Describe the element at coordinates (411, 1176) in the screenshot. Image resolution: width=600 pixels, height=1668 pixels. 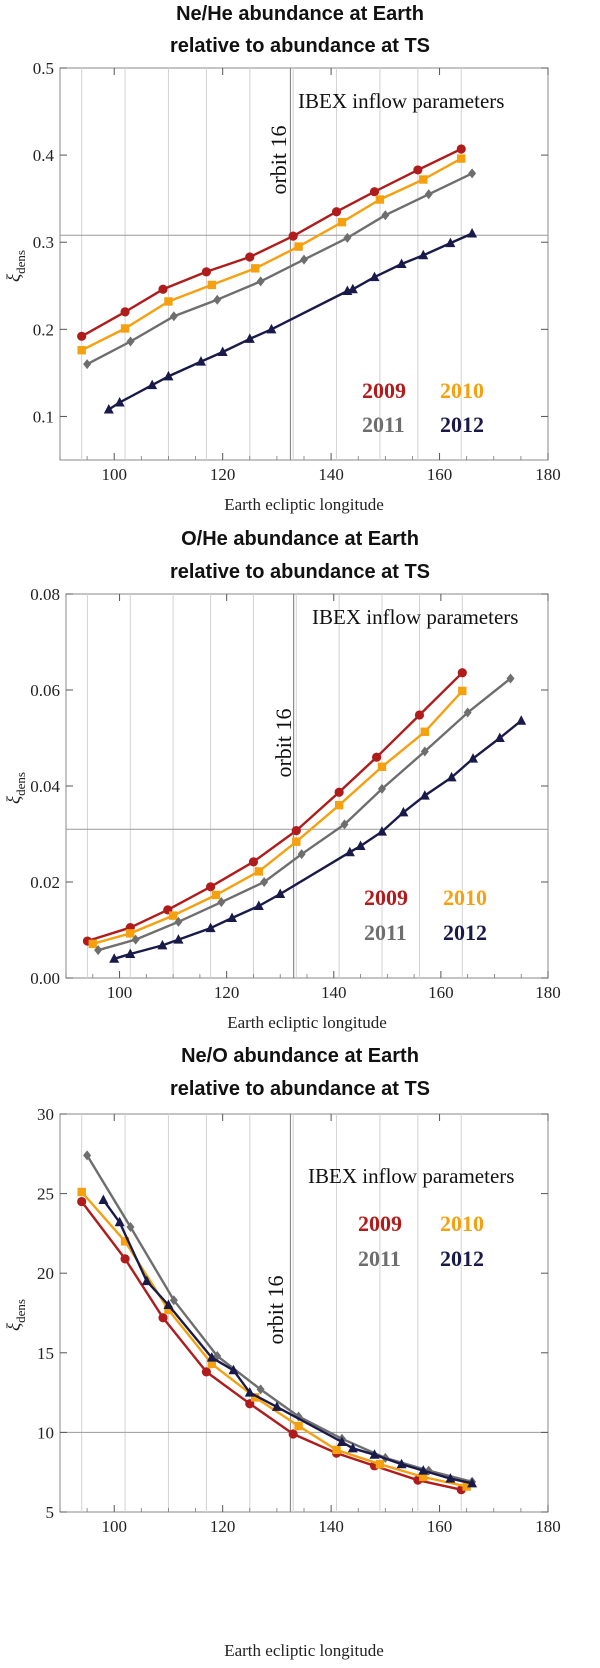
I see `inflow-annotation: IBEX inflow parameters` at that location.